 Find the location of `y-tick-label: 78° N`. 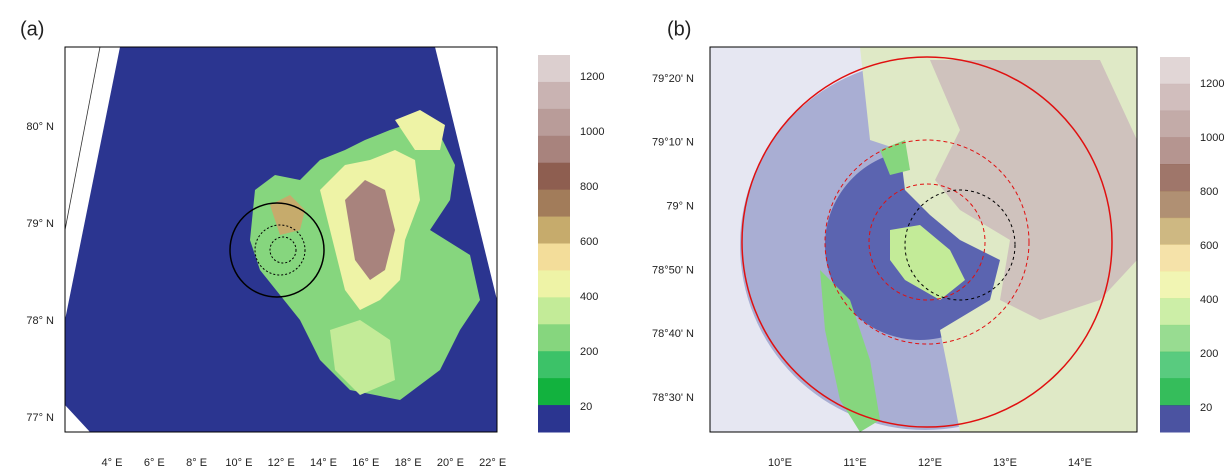

y-tick-label: 78° N is located at coordinates (40, 321).